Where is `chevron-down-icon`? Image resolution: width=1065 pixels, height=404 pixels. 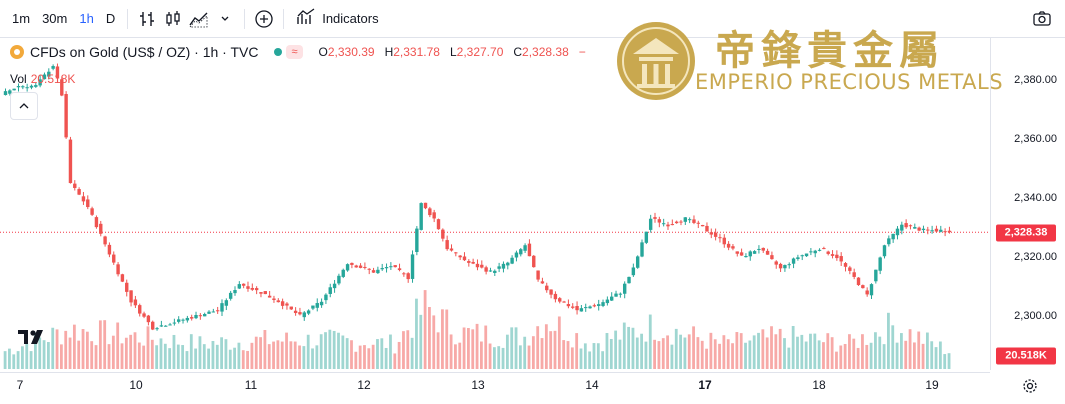 chevron-down-icon is located at coordinates (225, 19).